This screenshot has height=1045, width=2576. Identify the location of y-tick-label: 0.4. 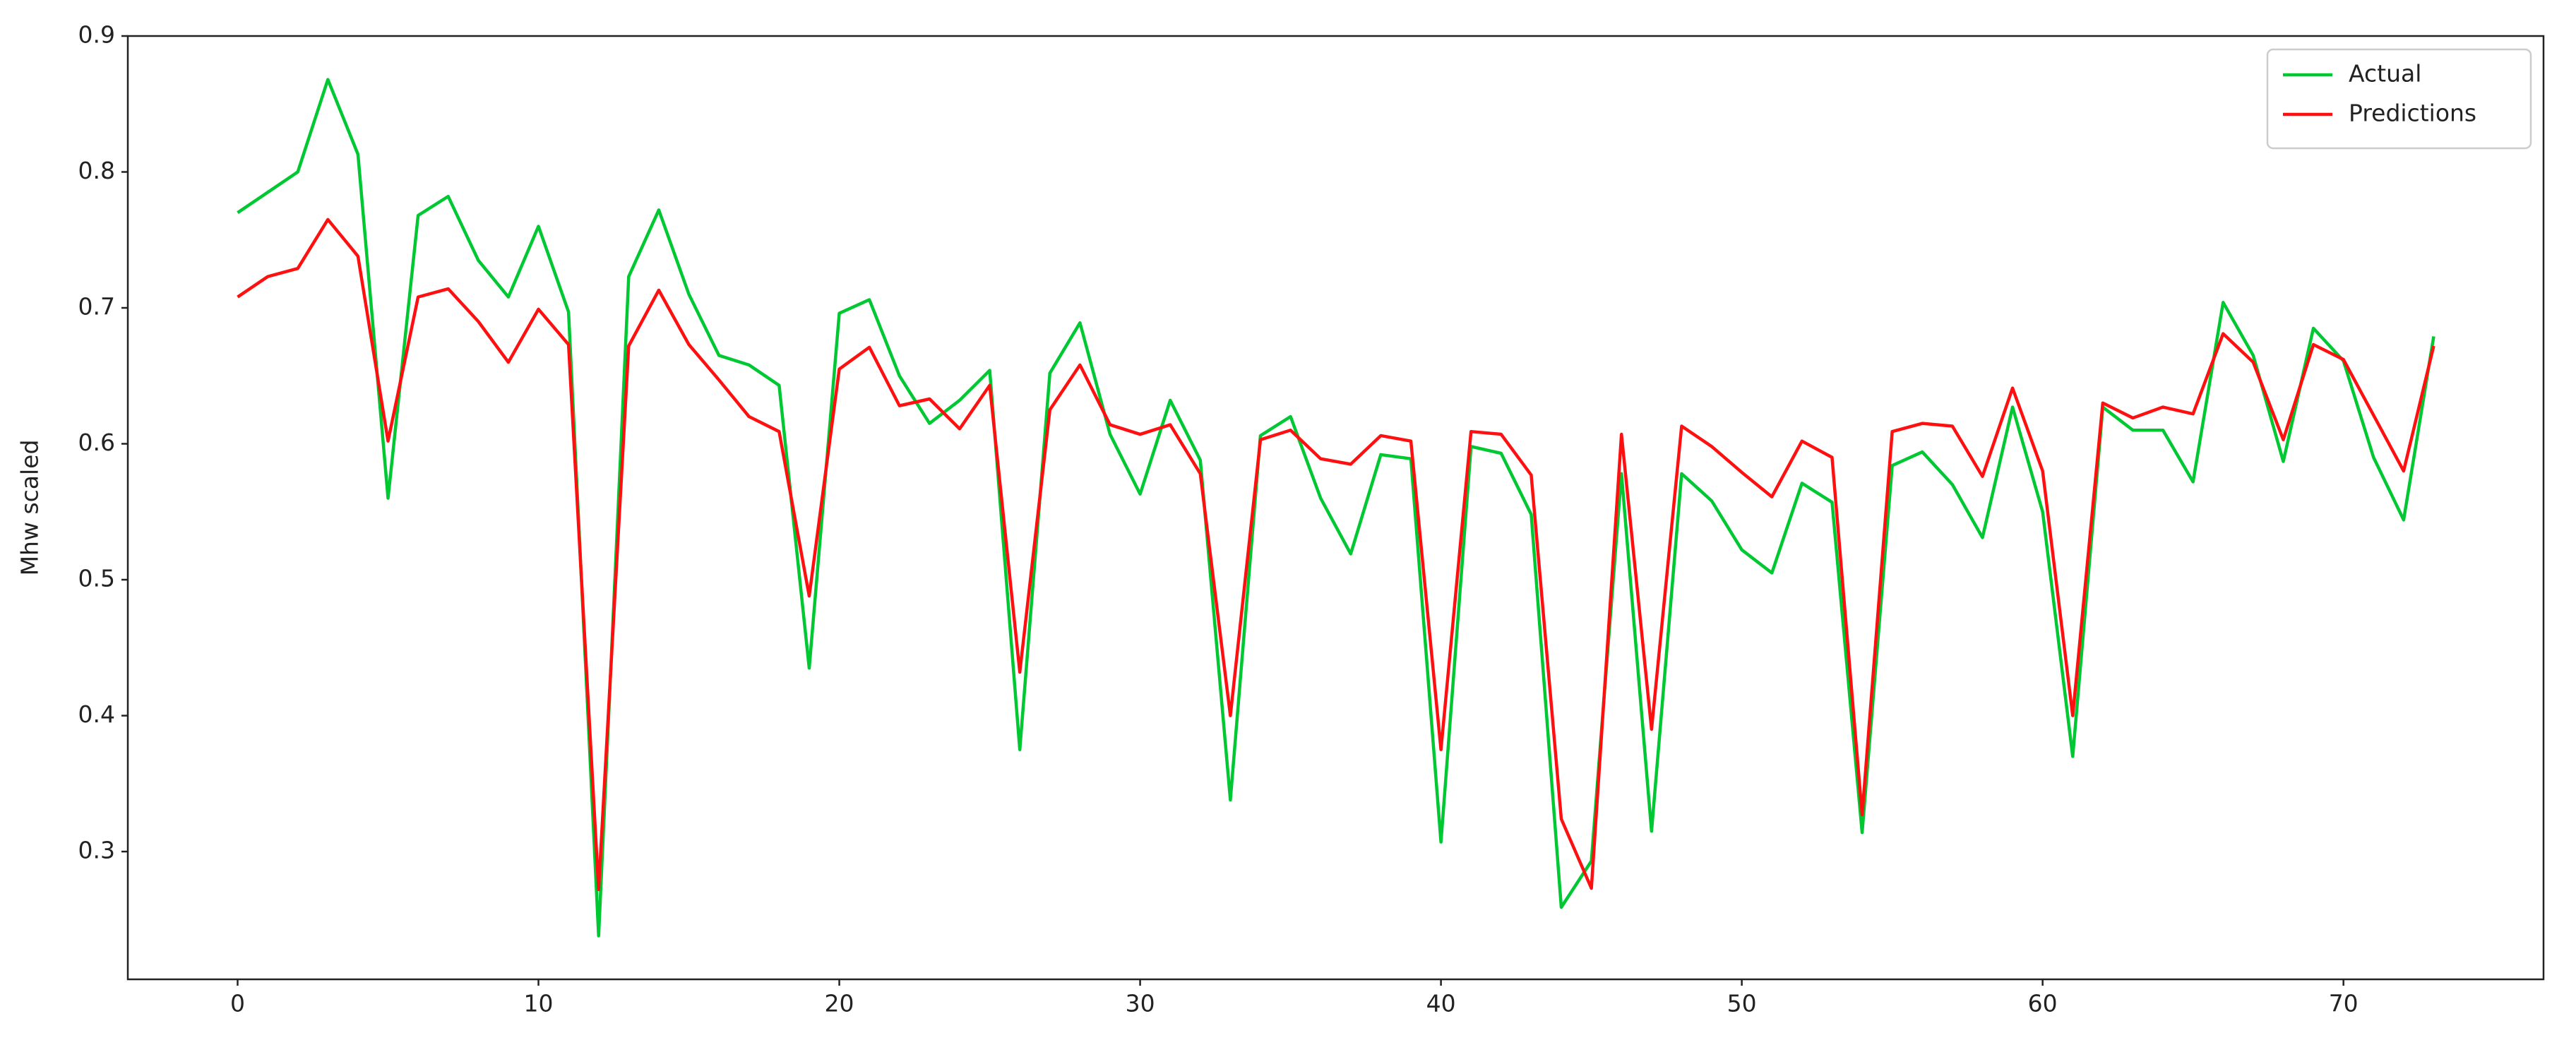
(96, 714).